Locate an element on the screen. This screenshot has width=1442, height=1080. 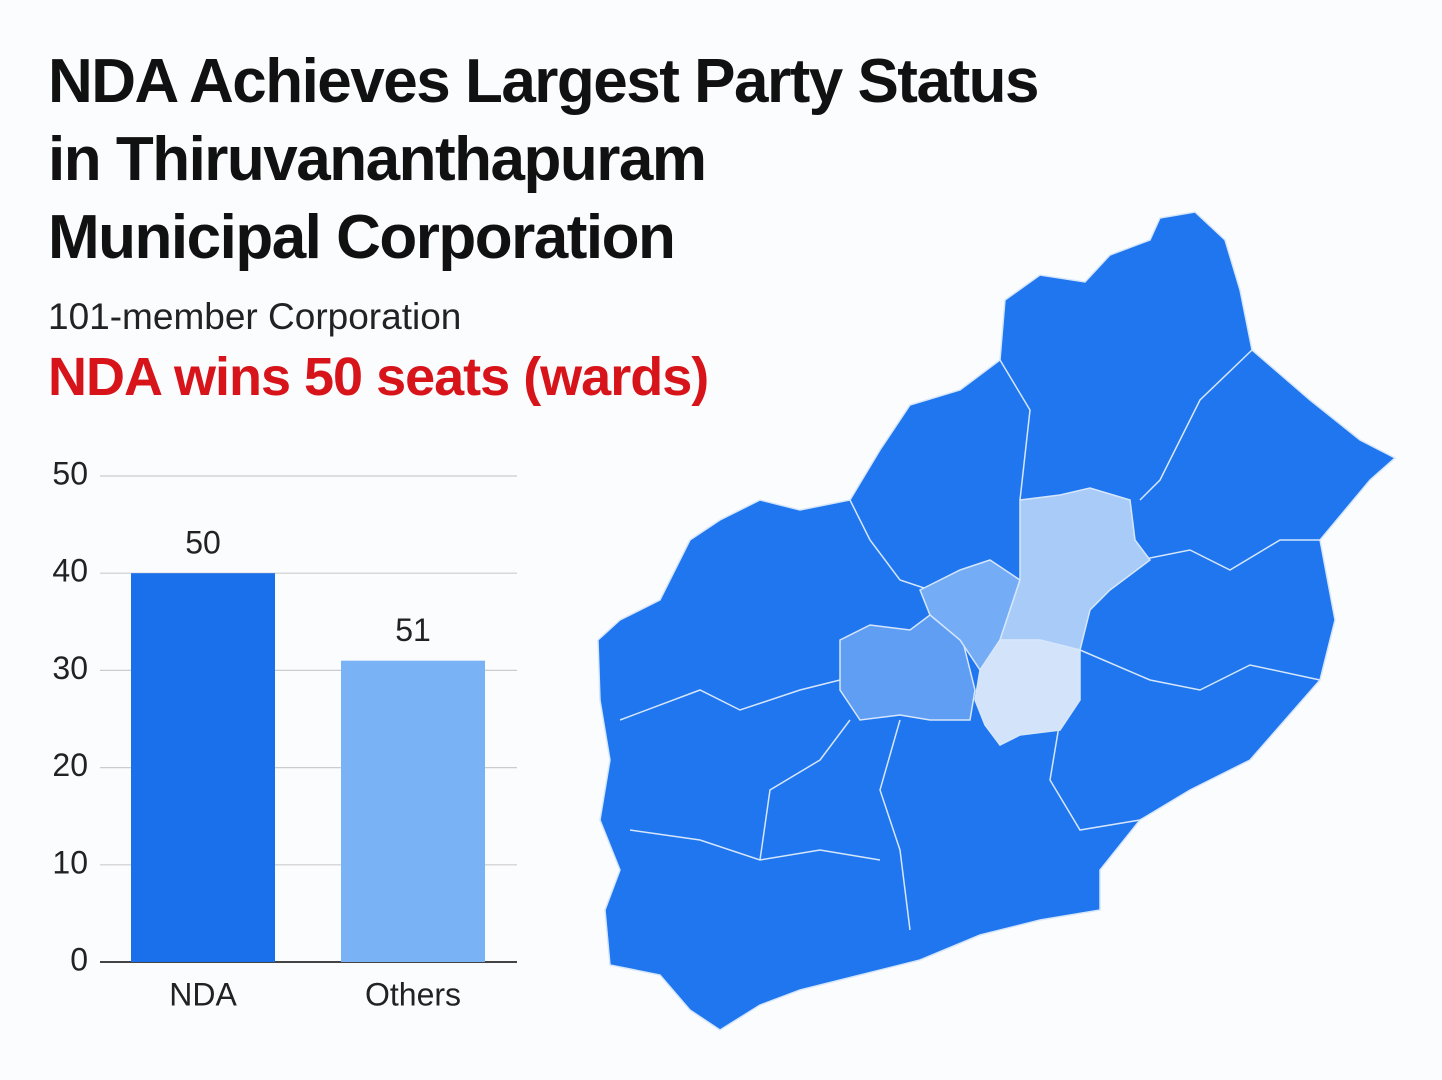
map-region-palest is located at coordinates (1027, 692).